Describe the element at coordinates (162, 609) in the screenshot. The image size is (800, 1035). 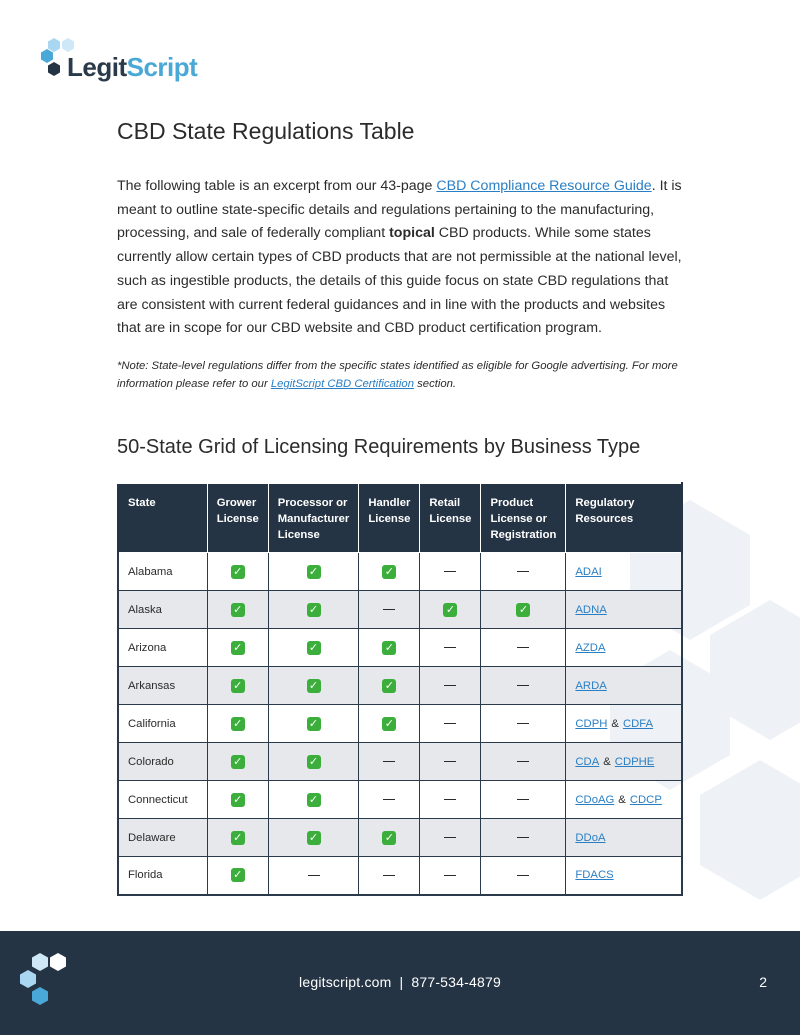
I see `state-cell: Alaska` at that location.